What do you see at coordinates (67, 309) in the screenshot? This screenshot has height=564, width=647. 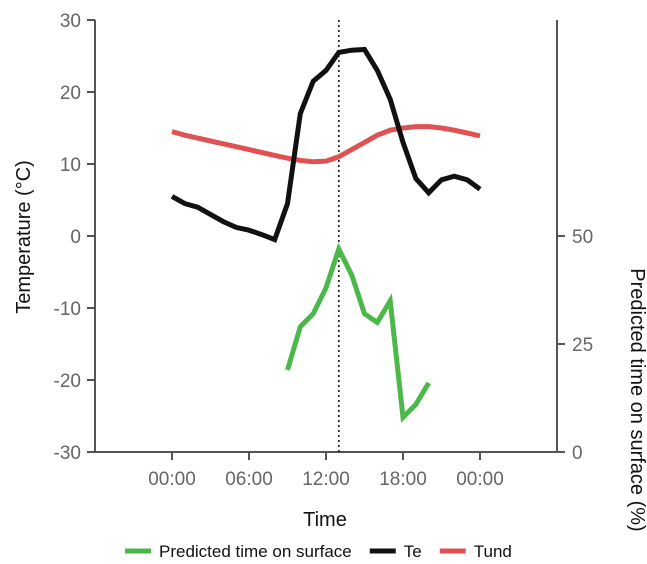 I see `y-left-tick-label: -10` at bounding box center [67, 309].